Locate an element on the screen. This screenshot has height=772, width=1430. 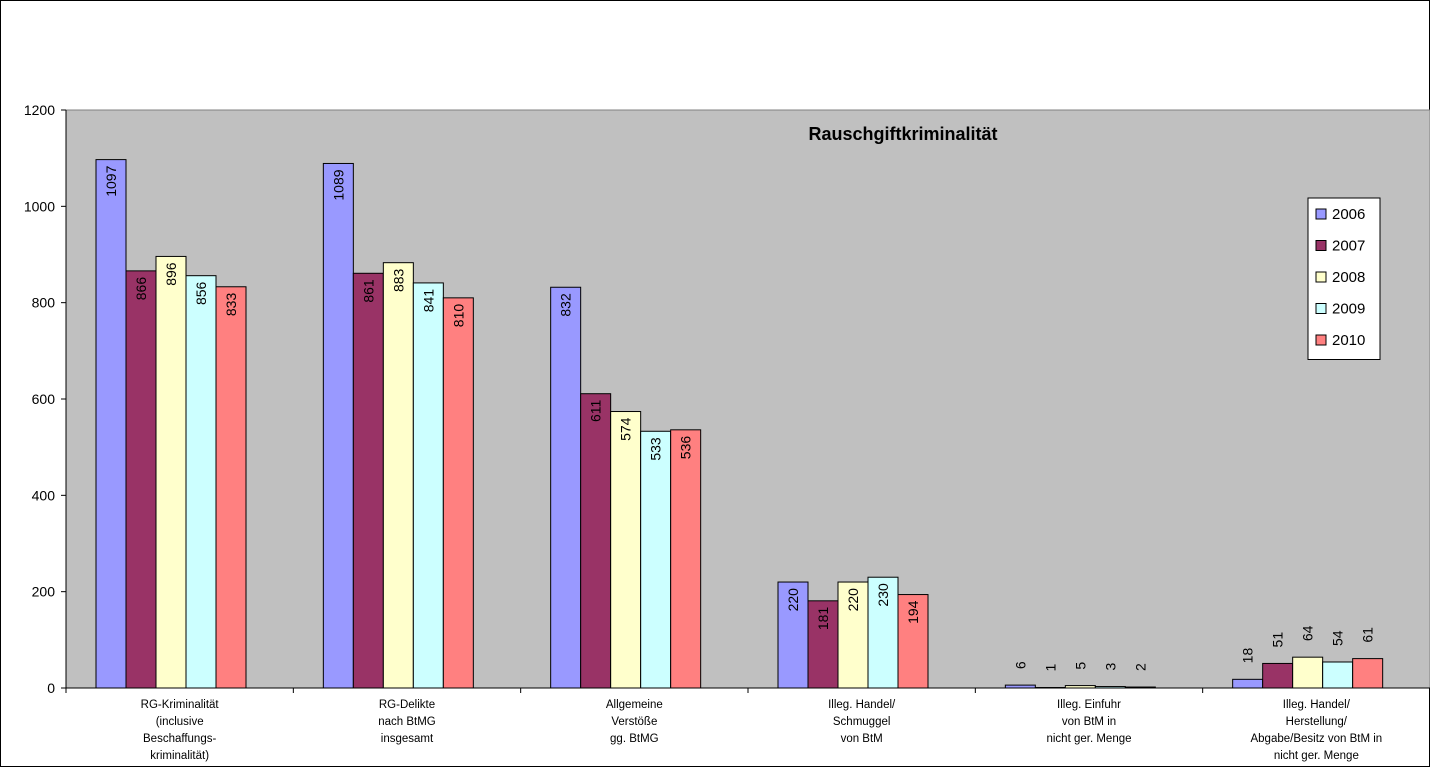
legend-label-2009: 2009 is located at coordinates (1348, 309).